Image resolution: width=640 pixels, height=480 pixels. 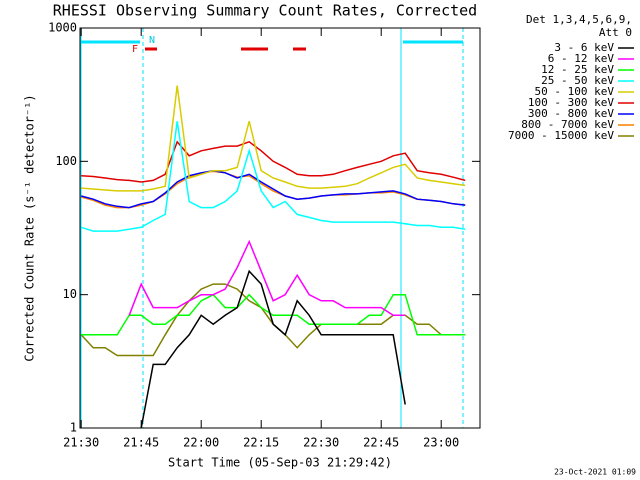 What do you see at coordinates (615, 32) in the screenshot?
I see `legend-header: Att 0` at bounding box center [615, 32].